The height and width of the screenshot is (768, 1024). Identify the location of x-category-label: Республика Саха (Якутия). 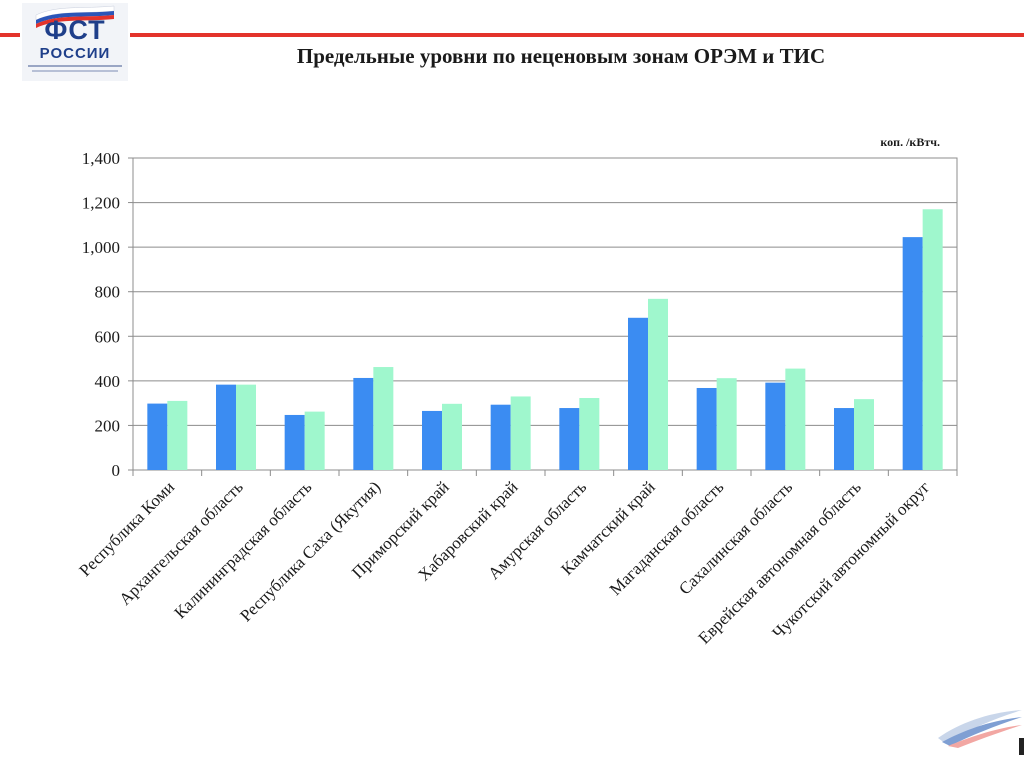
(310, 551).